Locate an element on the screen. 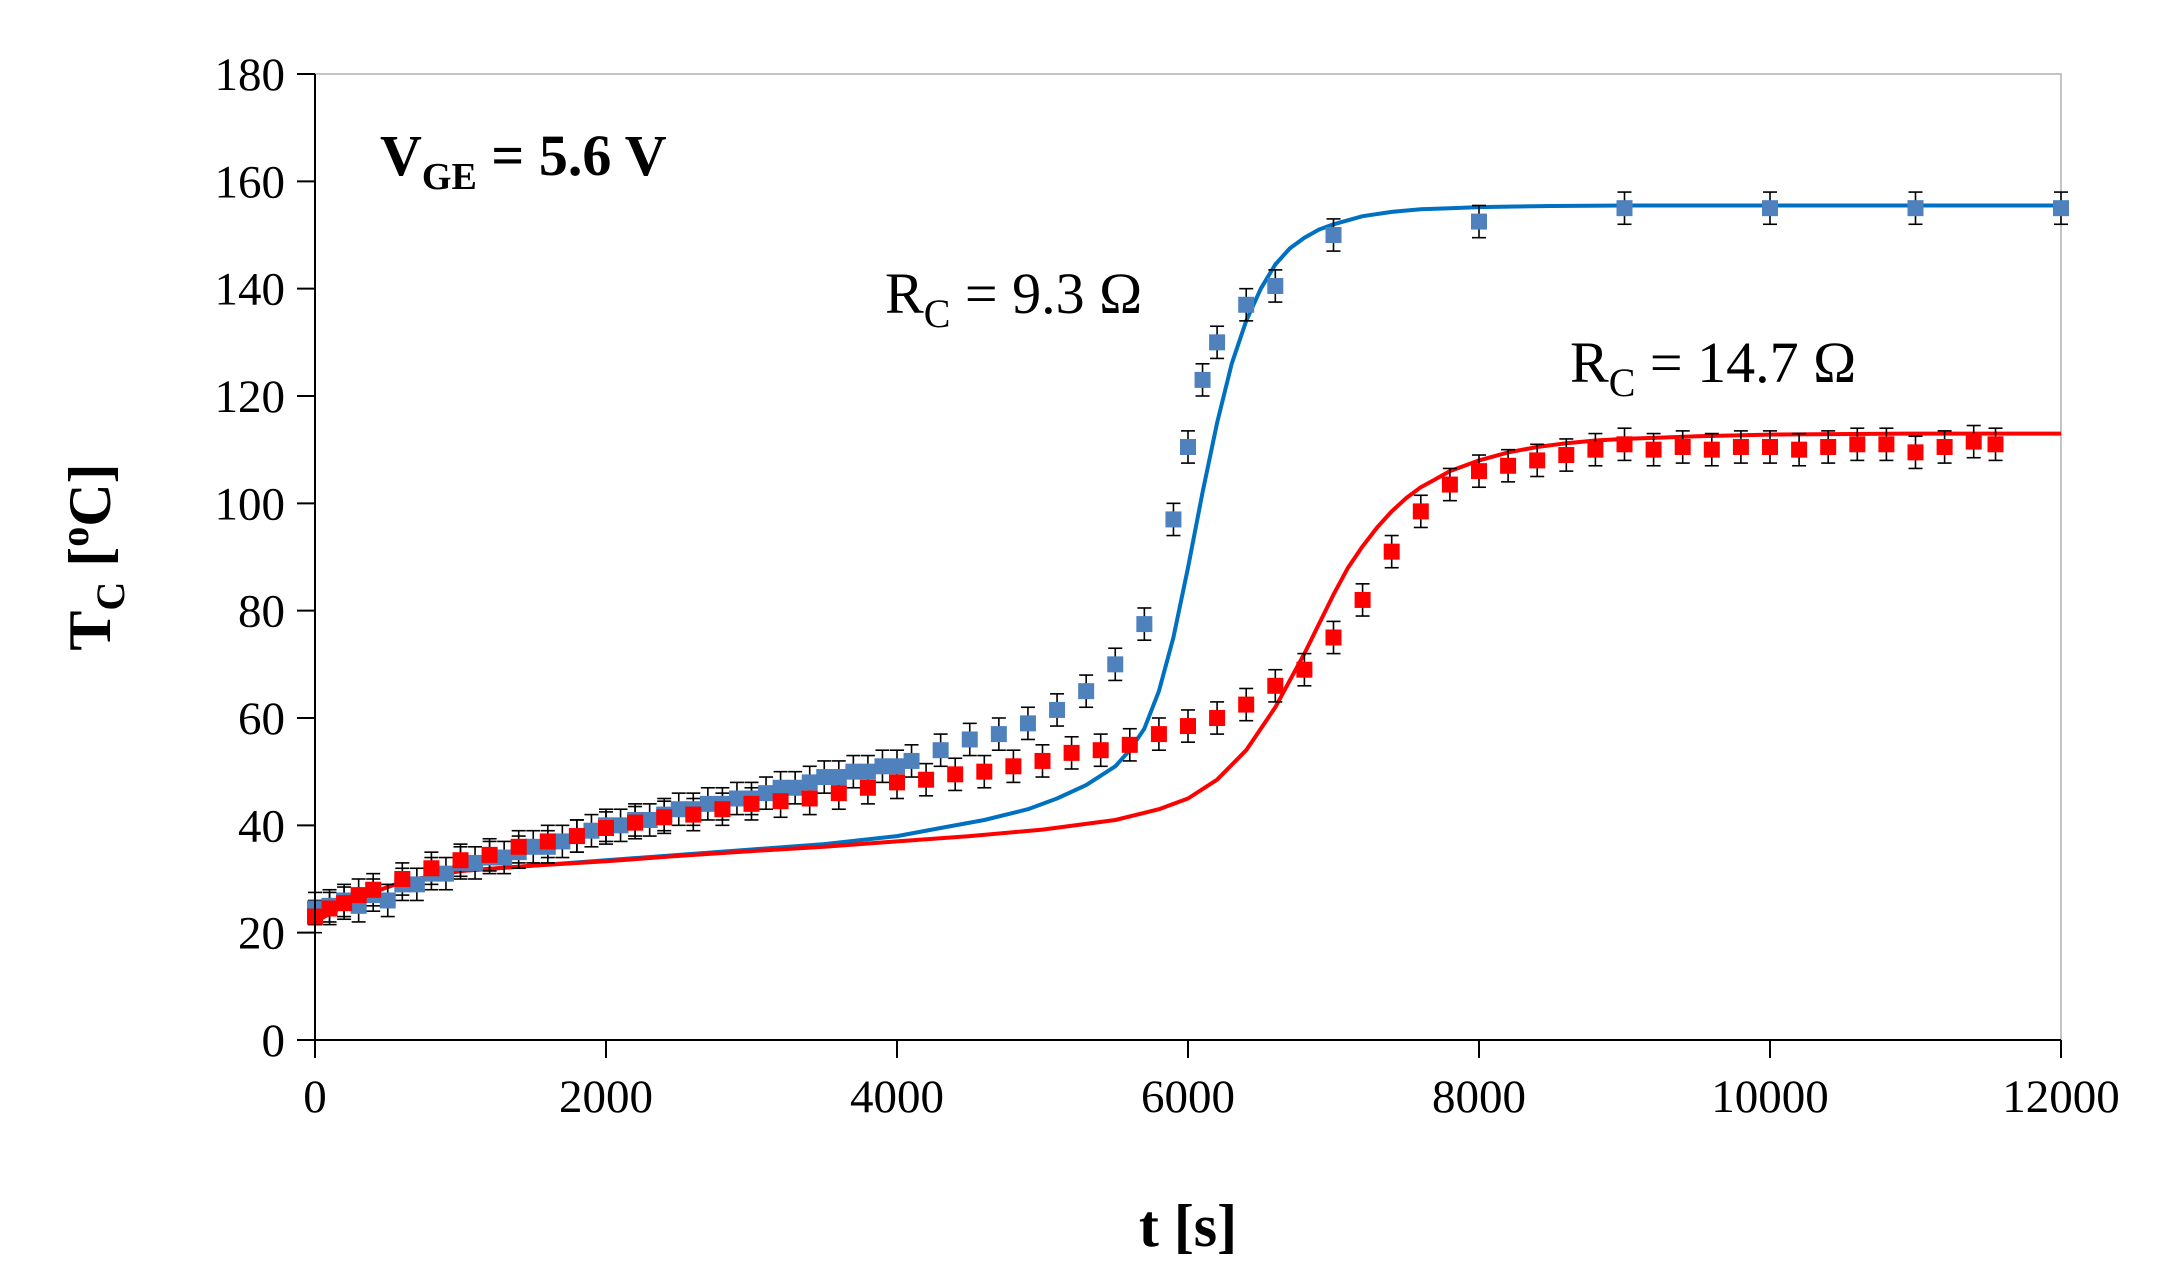 The width and height of the screenshot is (2169, 1284). annotation-vge: VGE = 5.6 V is located at coordinates (523, 160).